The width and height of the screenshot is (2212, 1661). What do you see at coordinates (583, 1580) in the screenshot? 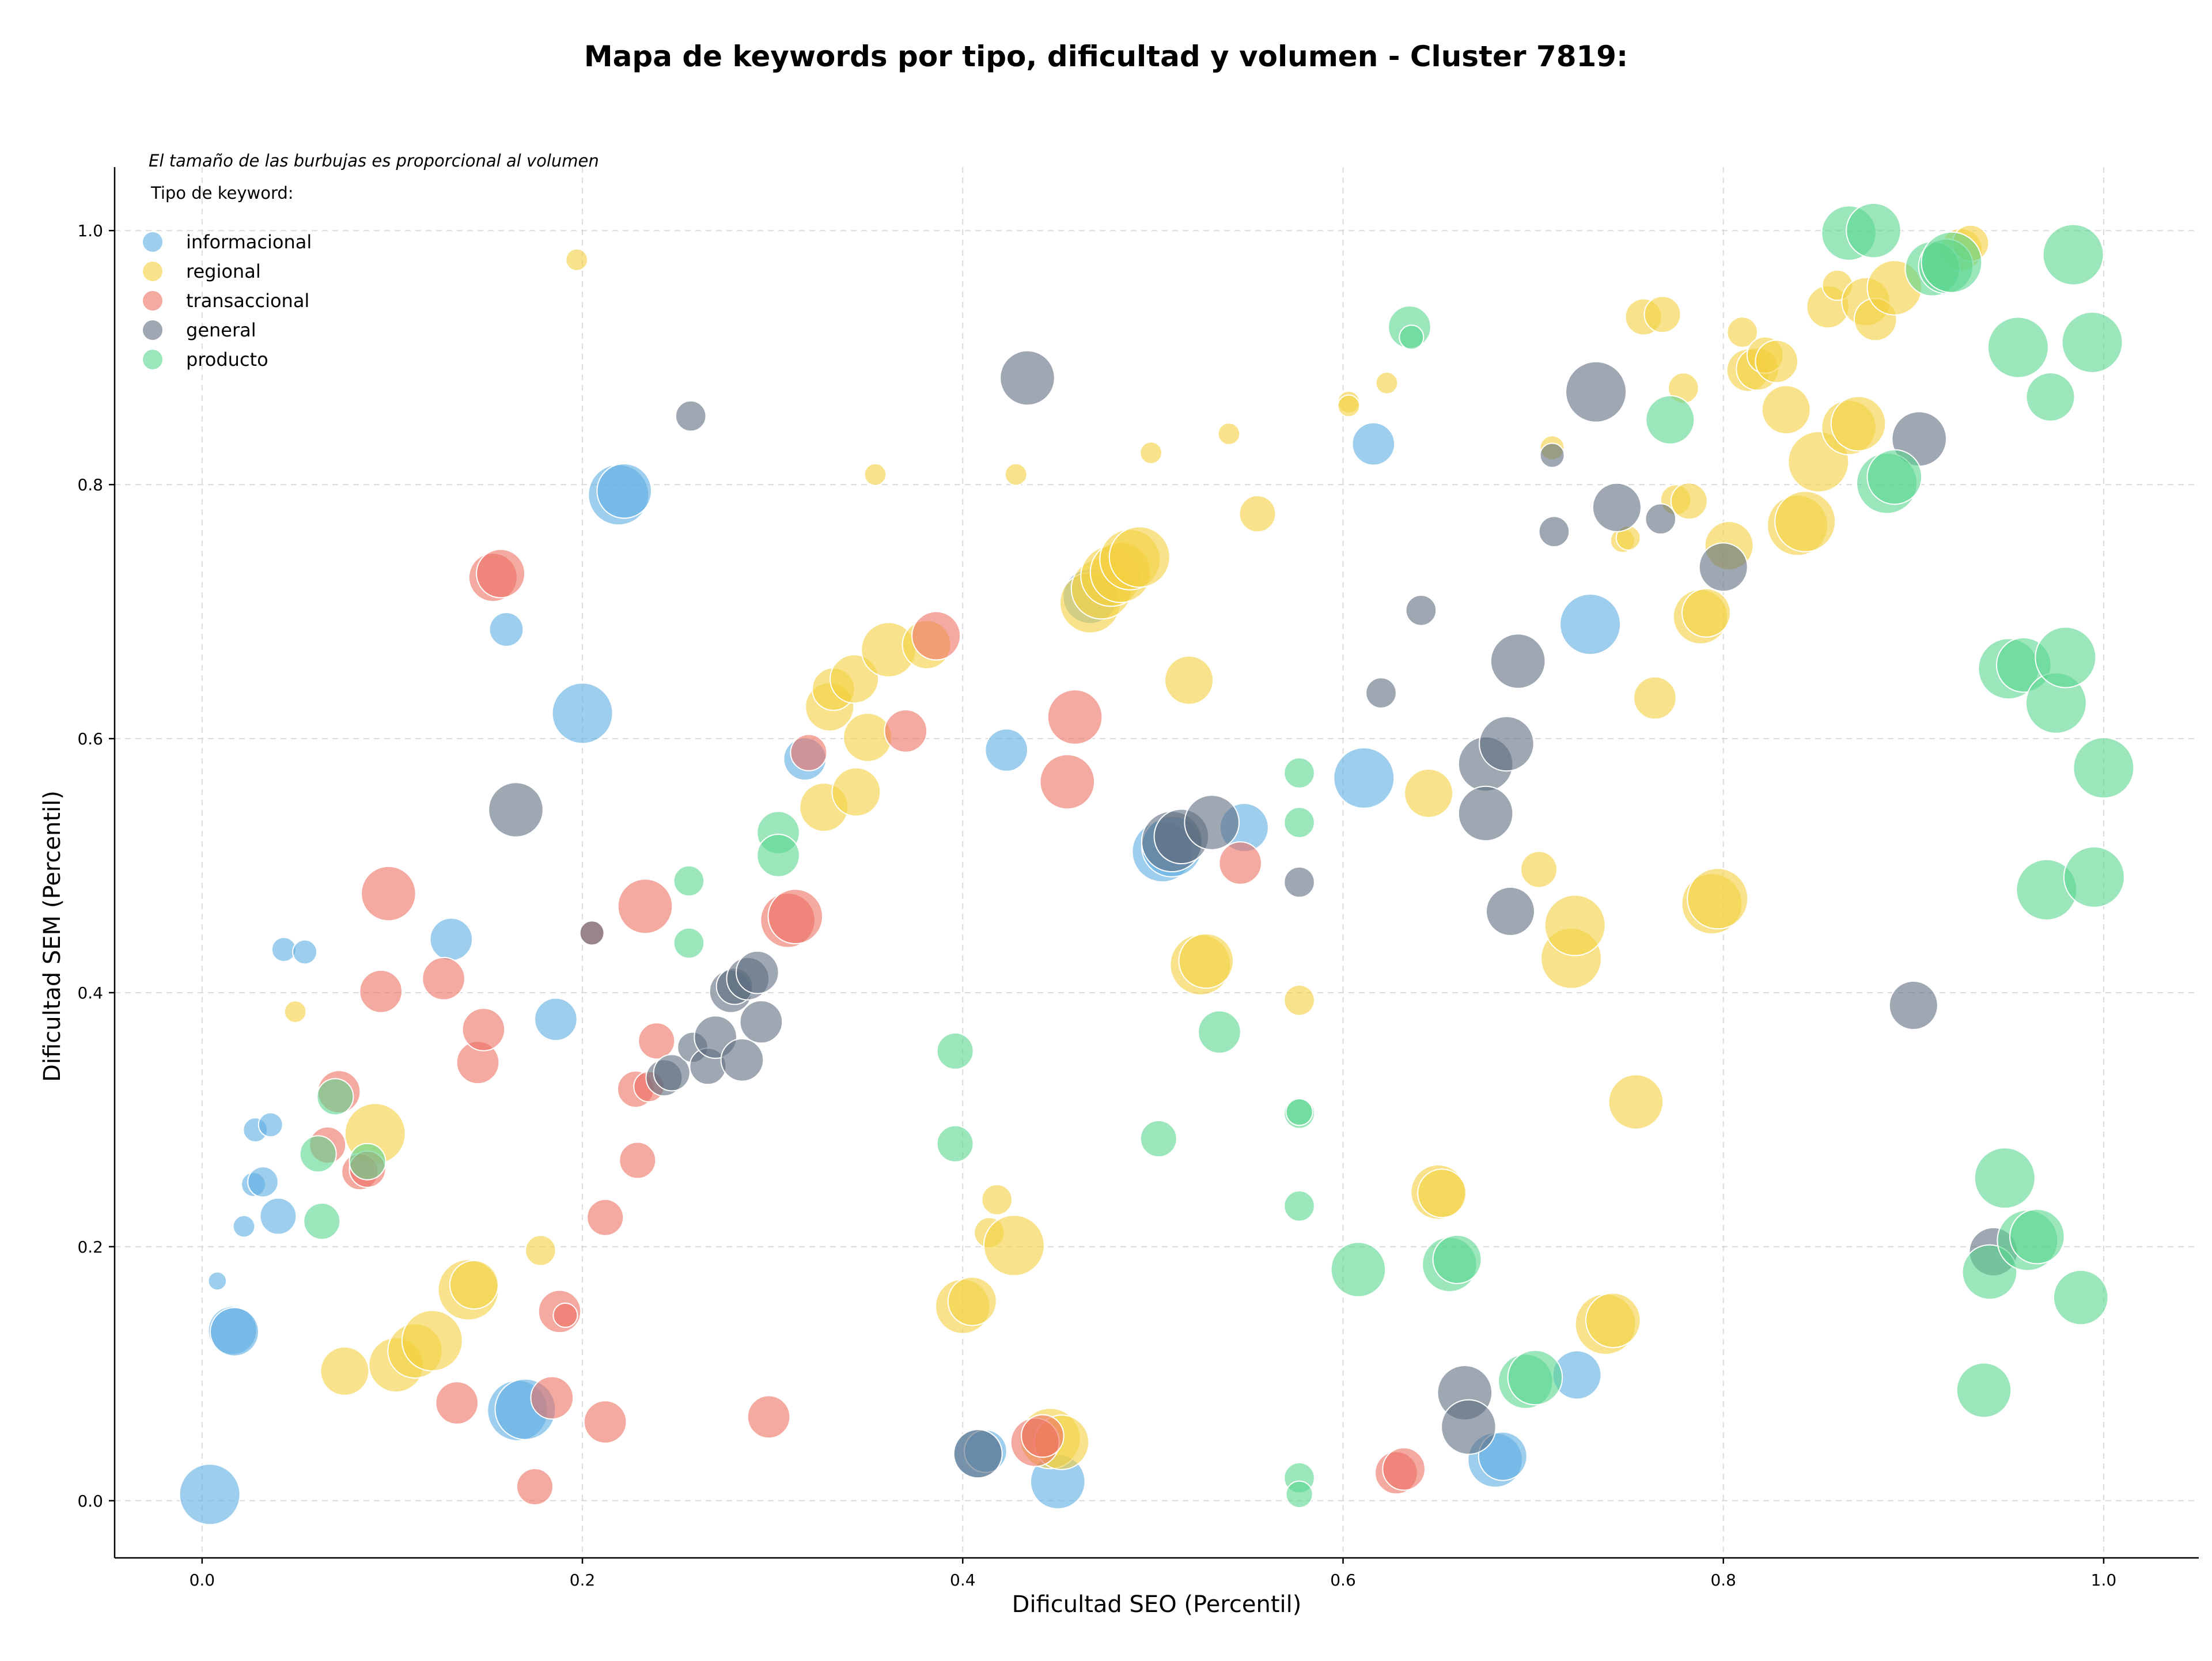
I see `x-tick-label: 0.2` at bounding box center [583, 1580].